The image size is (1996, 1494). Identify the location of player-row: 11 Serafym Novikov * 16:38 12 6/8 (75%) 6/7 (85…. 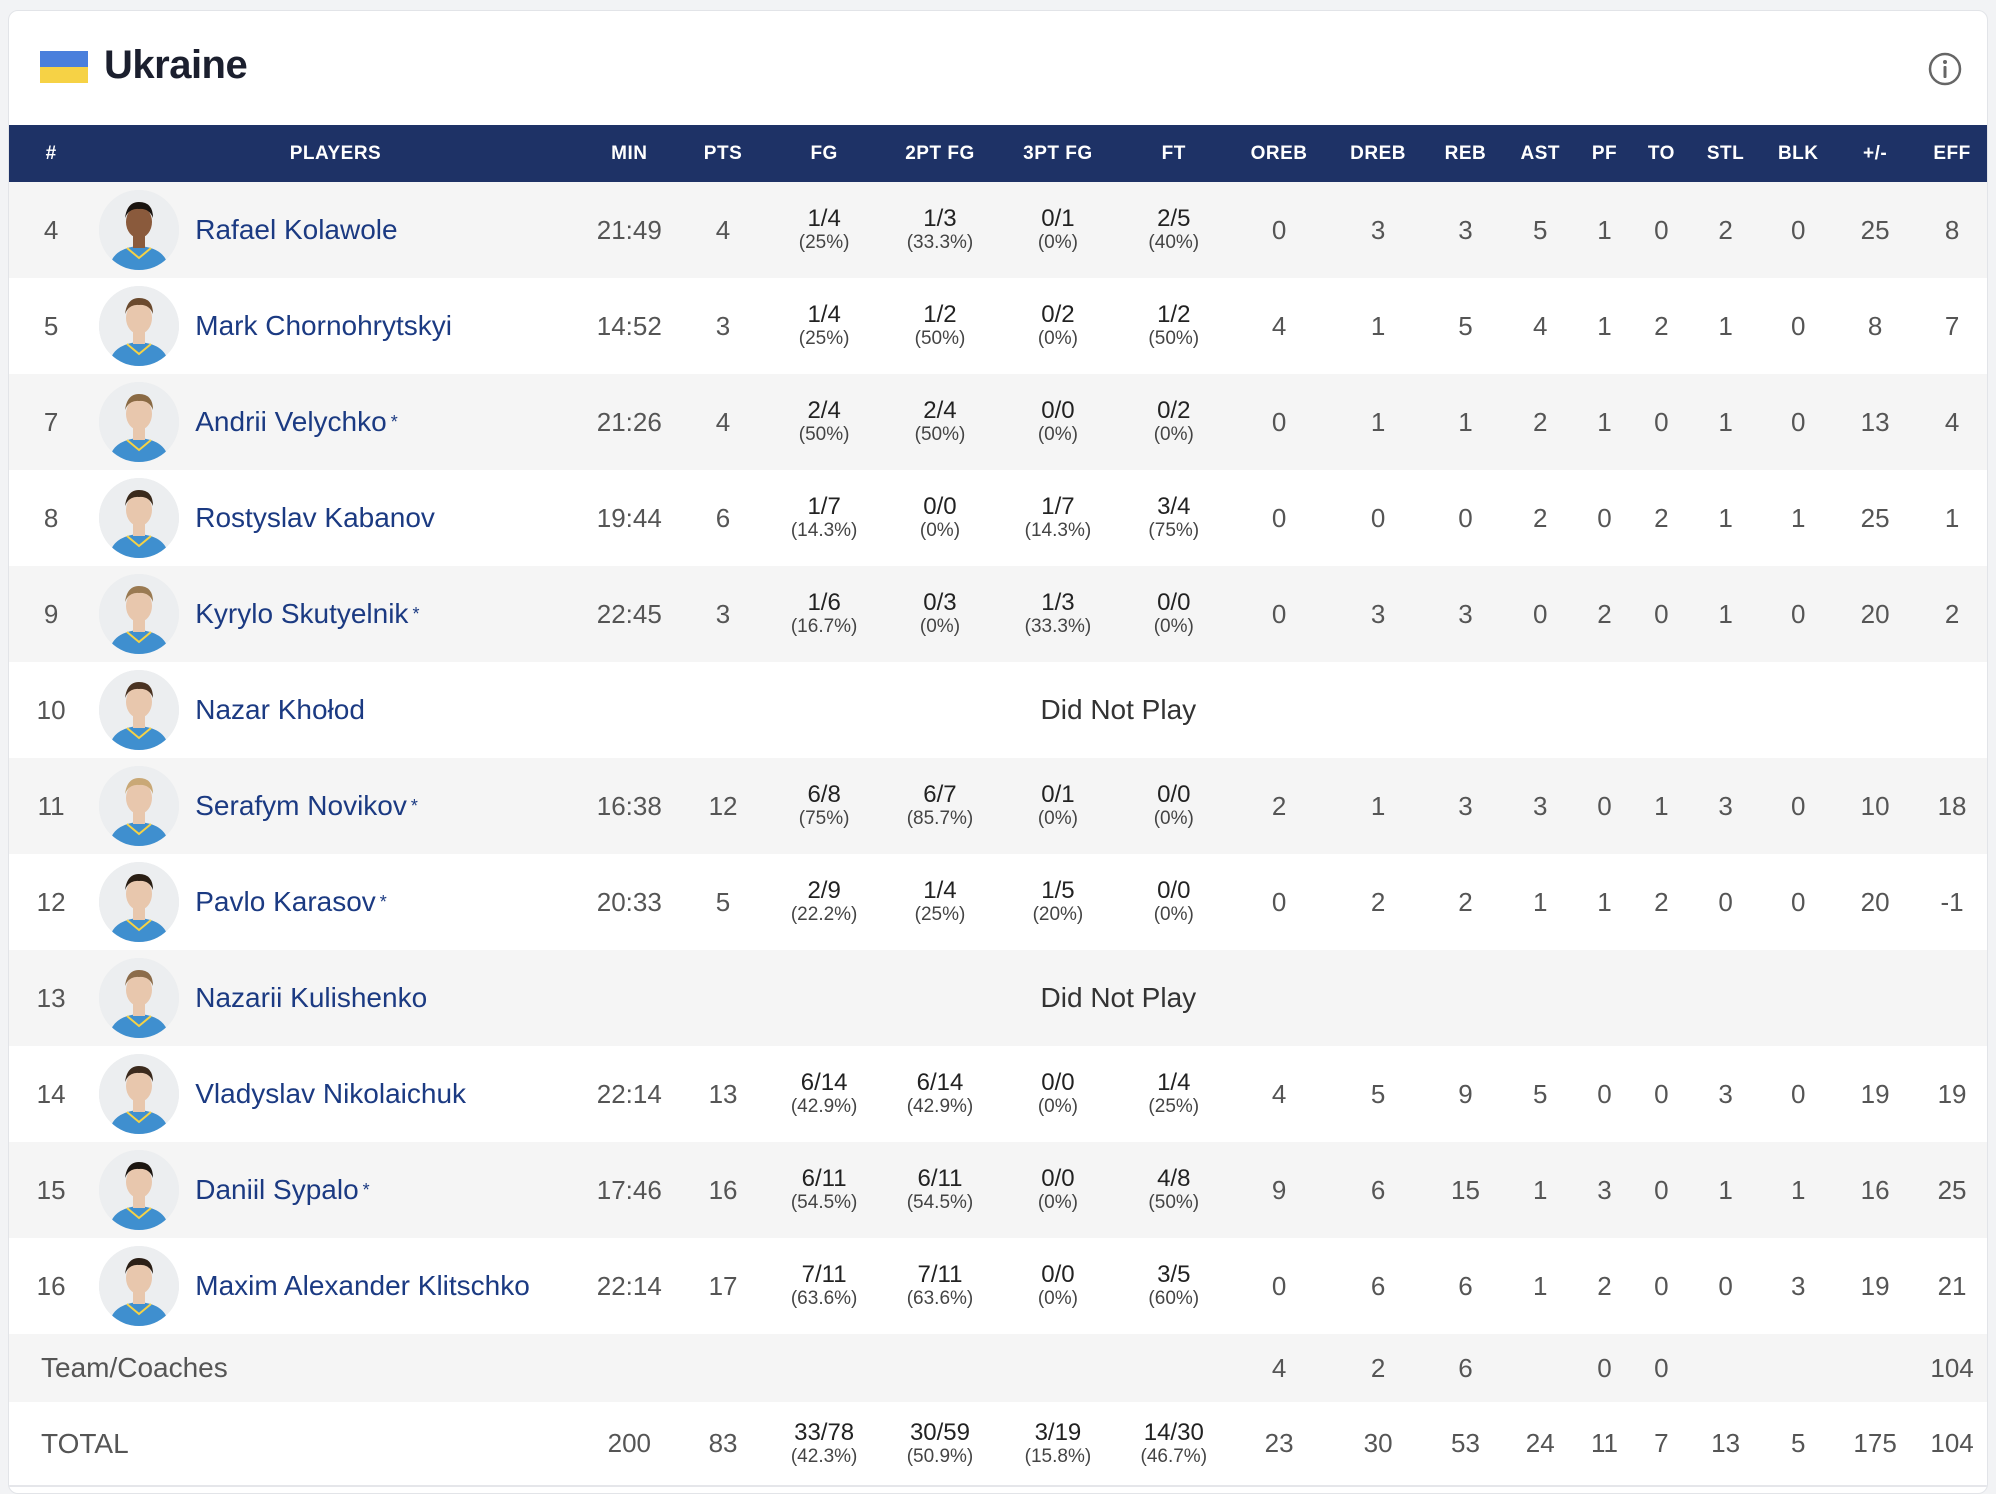
(998, 806).